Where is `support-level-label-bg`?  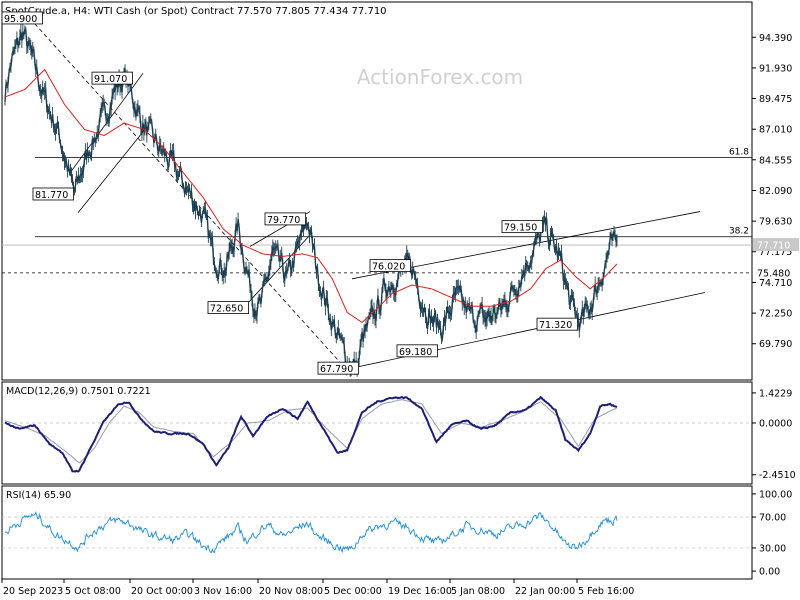
support-level-label-bg is located at coordinates (776, 272).